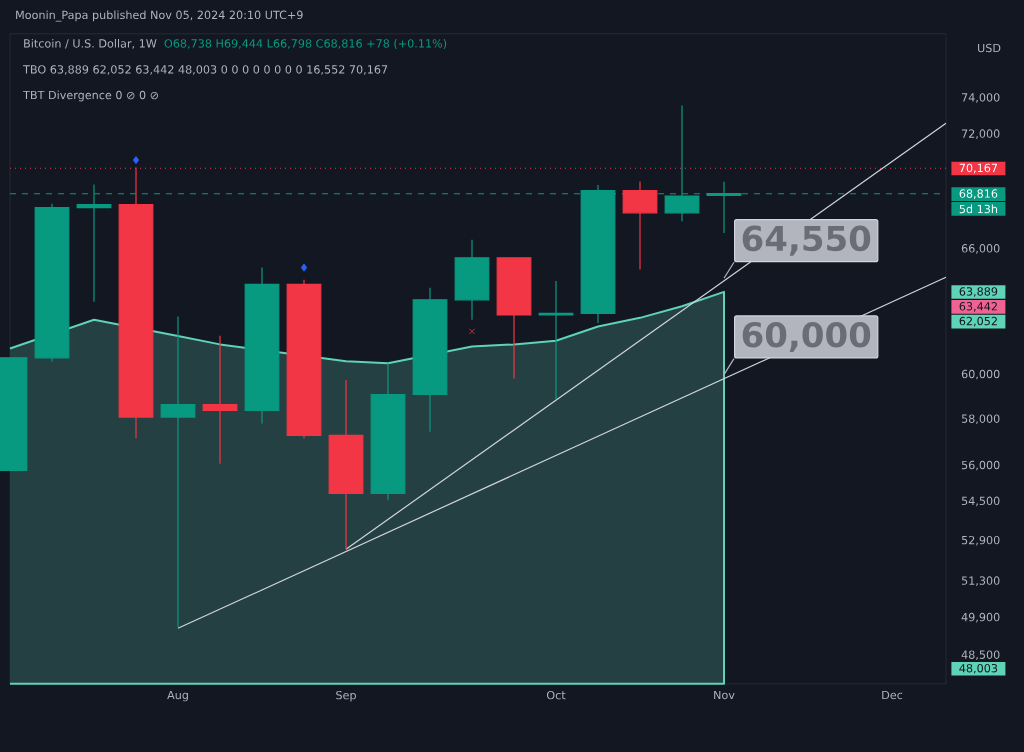 The image size is (1024, 752). Describe the element at coordinates (806, 240) in the screenshot. I see `annotation: 64,550` at that location.